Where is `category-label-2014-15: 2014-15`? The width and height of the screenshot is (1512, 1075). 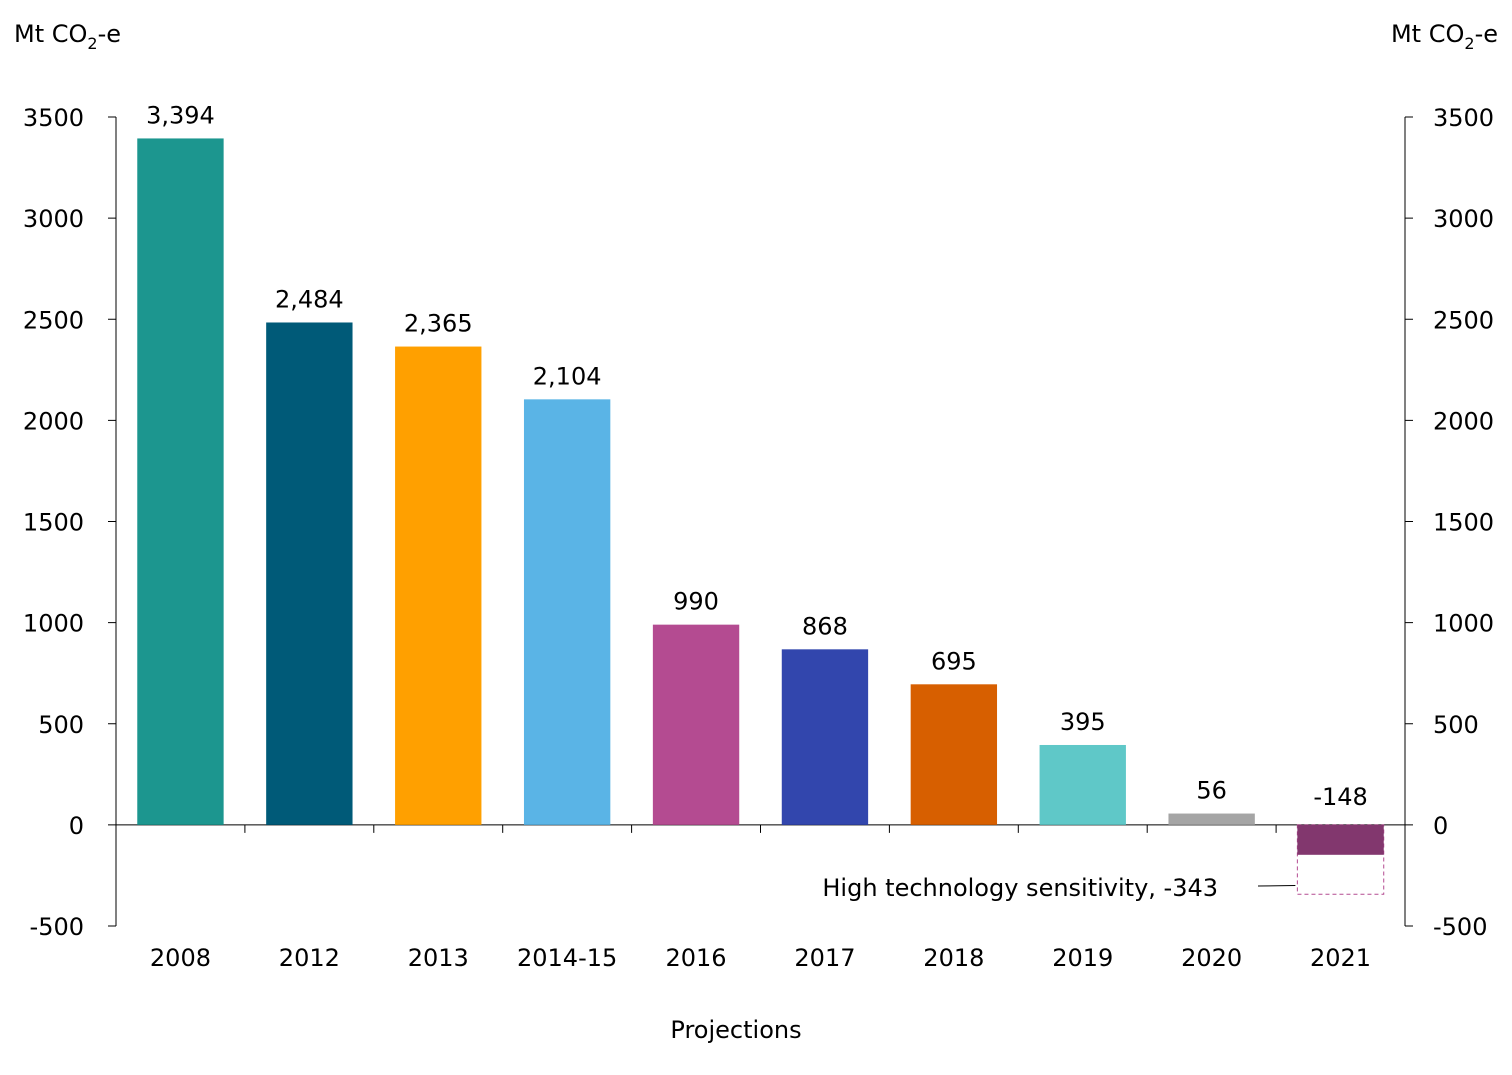
category-label-2014-15: 2014-15 is located at coordinates (567, 958).